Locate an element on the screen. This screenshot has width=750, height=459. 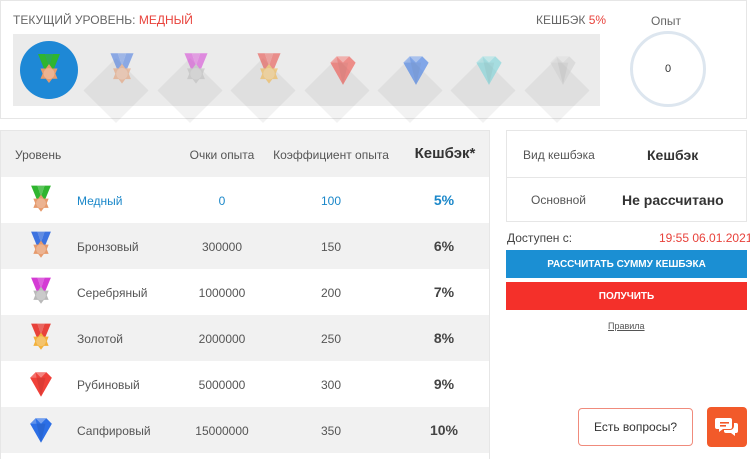
main-cashback-label: Основной is located at coordinates (559, 200).